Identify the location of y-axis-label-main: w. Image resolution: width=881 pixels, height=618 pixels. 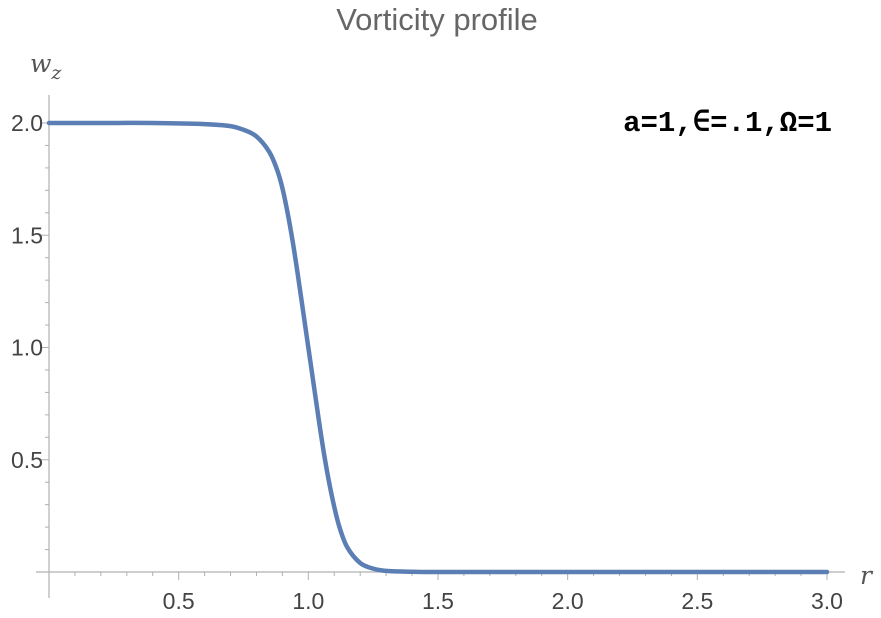
(40, 63).